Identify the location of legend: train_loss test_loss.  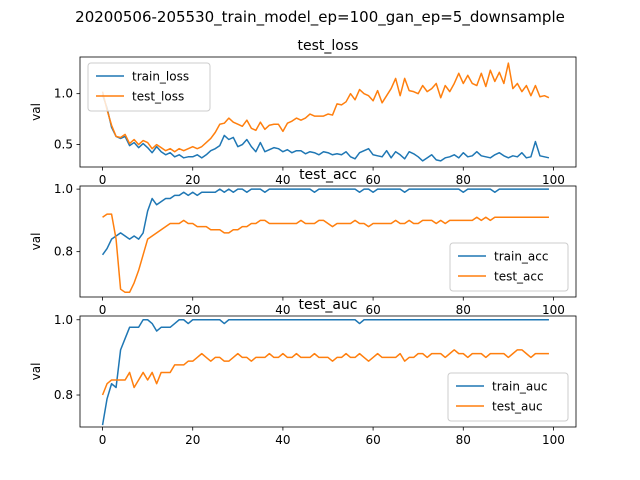
(149, 87).